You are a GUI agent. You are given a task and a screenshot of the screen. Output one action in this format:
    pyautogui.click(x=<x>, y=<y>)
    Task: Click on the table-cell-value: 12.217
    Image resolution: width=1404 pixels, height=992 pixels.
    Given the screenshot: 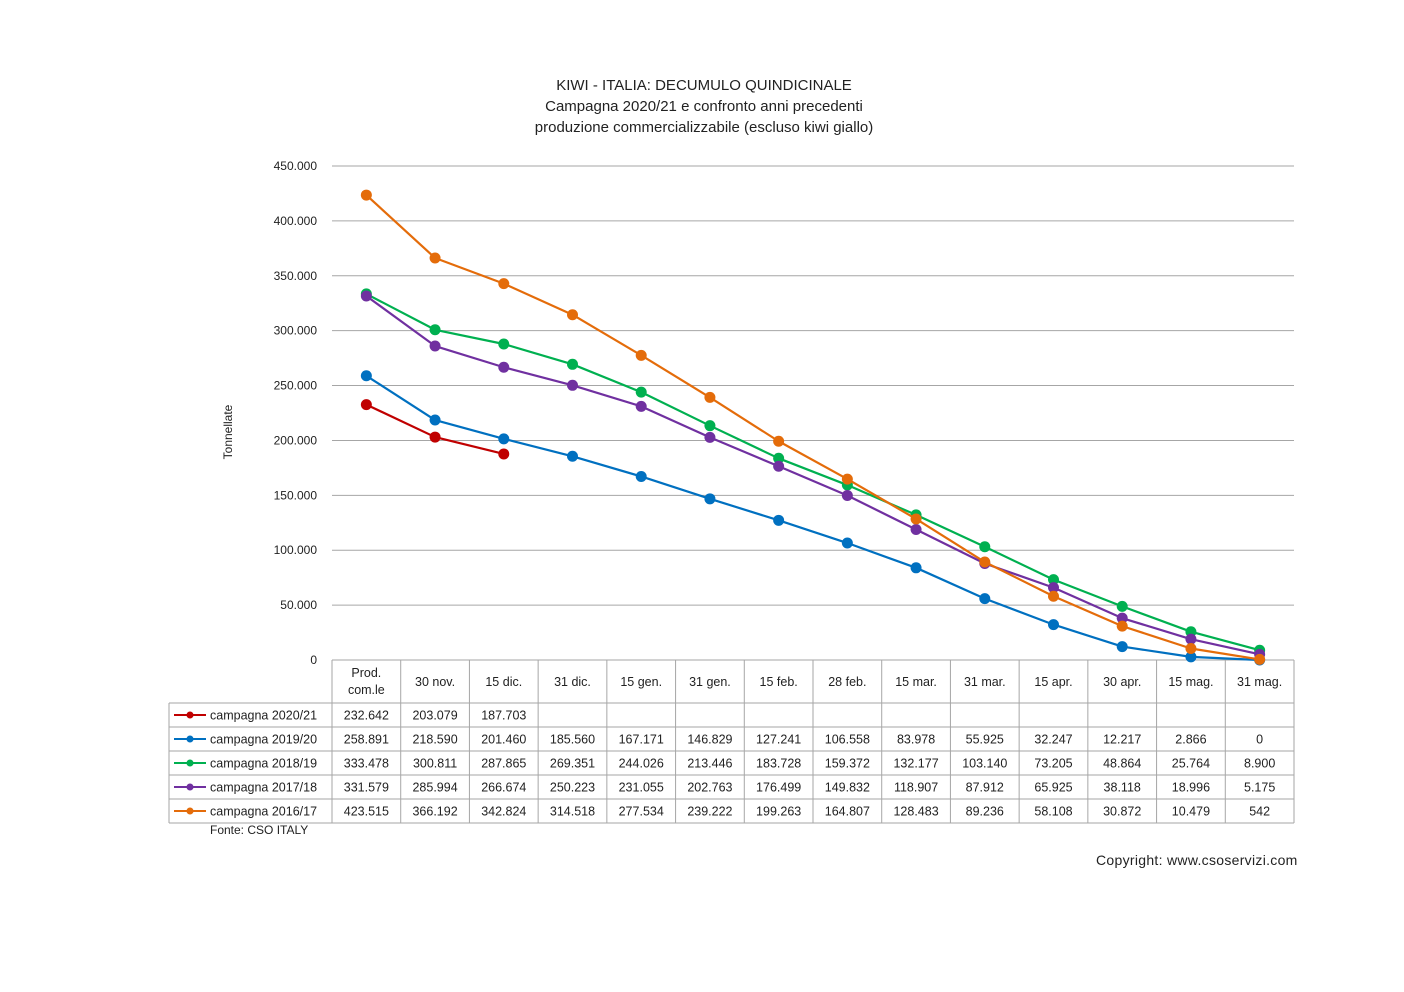 What is the action you would take?
    pyautogui.click(x=1122, y=740)
    